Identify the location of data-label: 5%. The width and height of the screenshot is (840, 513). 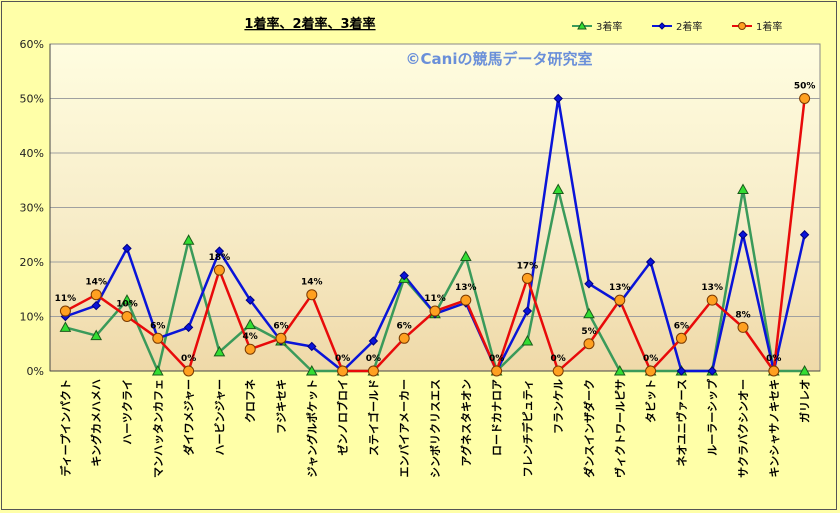
(588, 332).